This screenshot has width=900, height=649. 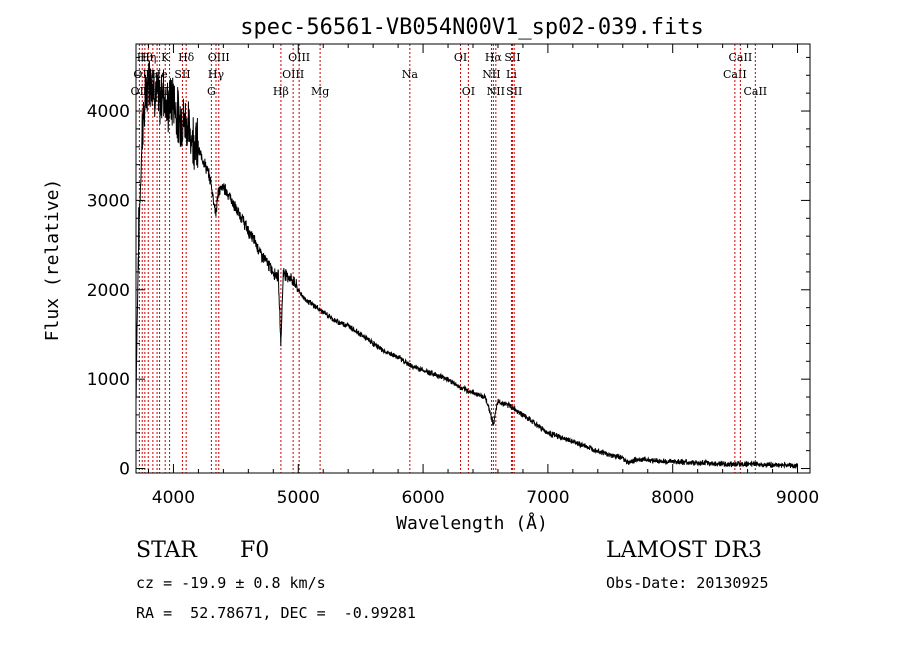 I want to click on survey-name: LAMOST DR3, so click(x=684, y=550).